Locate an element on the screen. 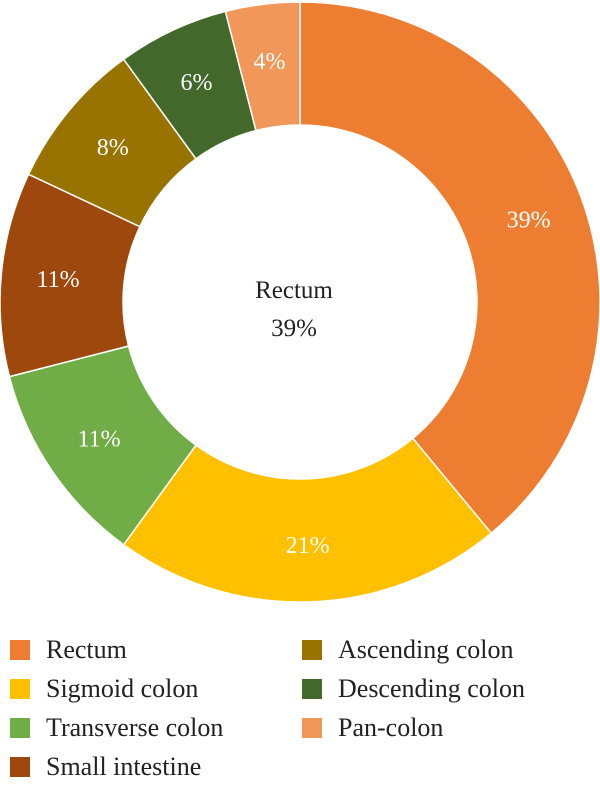 This screenshot has width=600, height=788. center-label-name: Rectum is located at coordinates (294, 290).